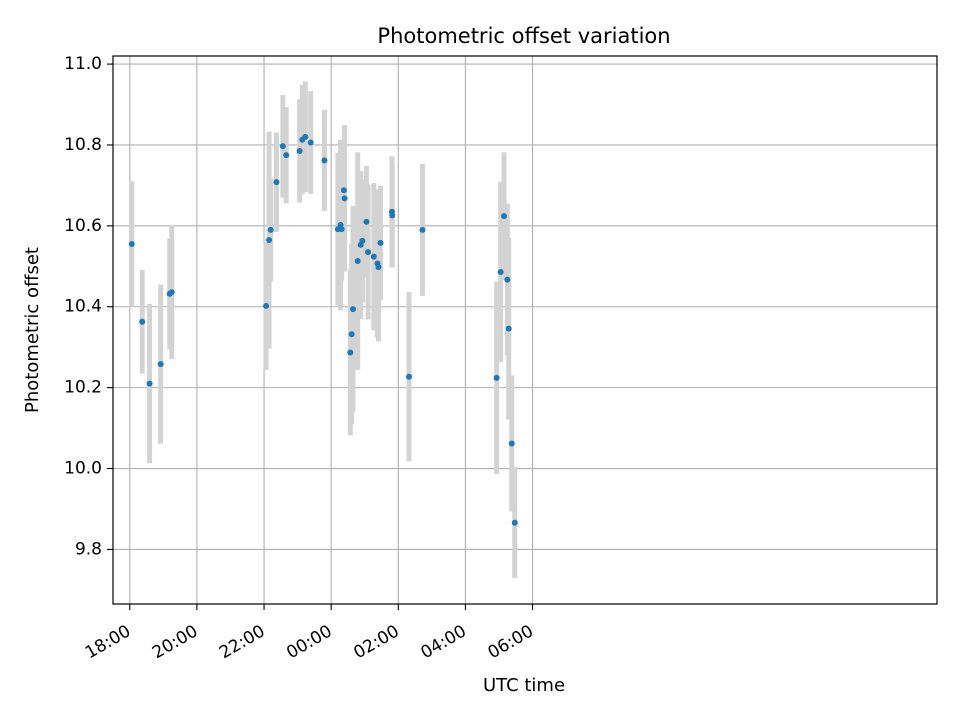 The width and height of the screenshot is (960, 720). Describe the element at coordinates (88, 549) in the screenshot. I see `y-tick-label: 9.8` at that location.